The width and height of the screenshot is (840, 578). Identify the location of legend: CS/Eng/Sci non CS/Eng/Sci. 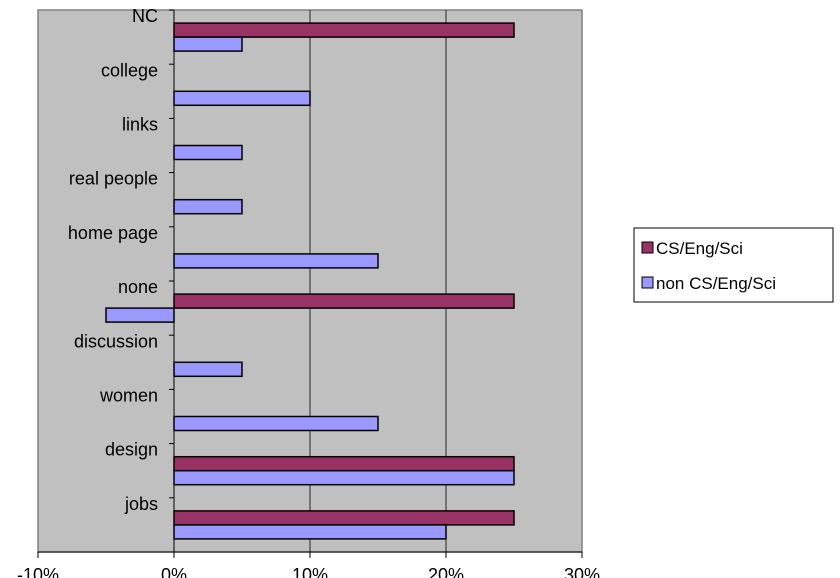
(733, 265).